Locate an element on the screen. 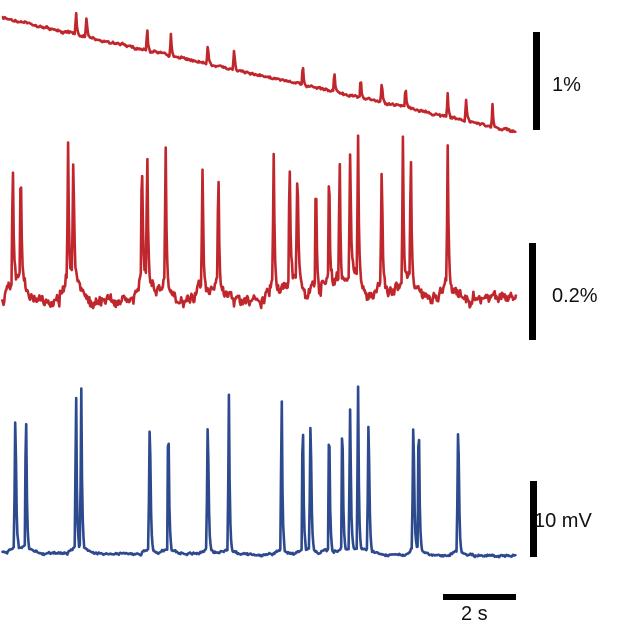  time-scale-label: 2 s is located at coordinates (474, 614).